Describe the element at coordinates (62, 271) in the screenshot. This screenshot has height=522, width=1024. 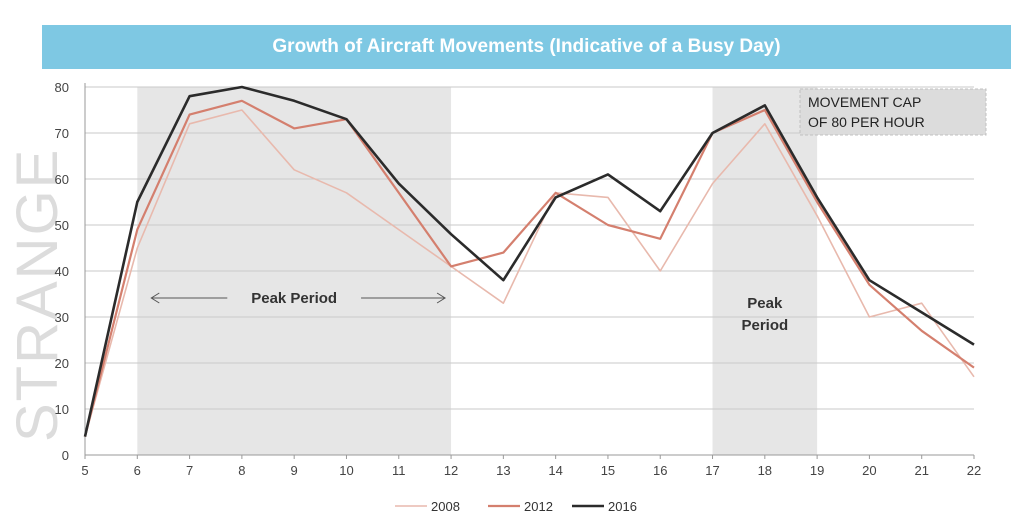
I see `y-tick-label: 40` at that location.